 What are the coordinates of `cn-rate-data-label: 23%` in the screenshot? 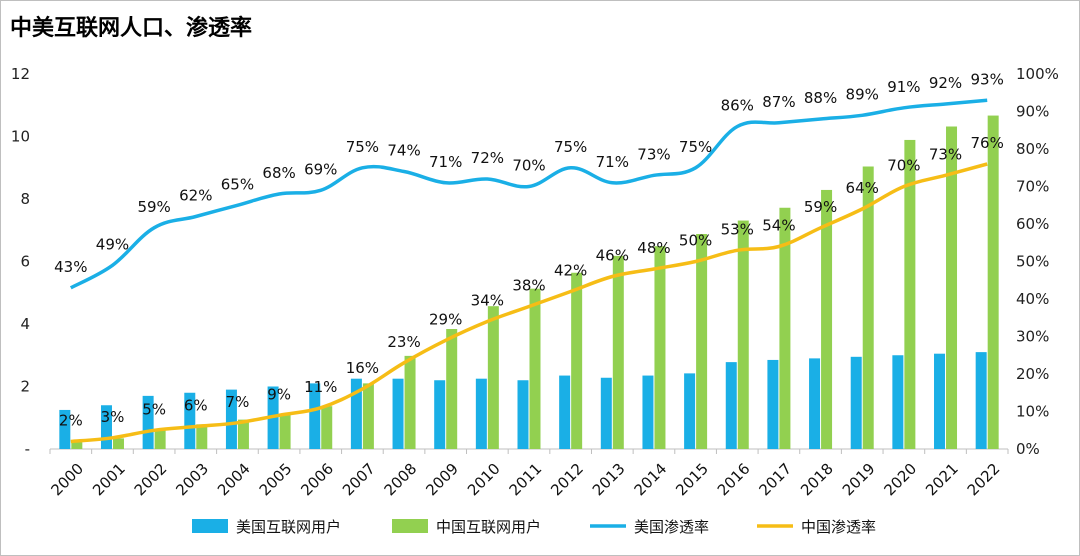 It's located at (403, 342).